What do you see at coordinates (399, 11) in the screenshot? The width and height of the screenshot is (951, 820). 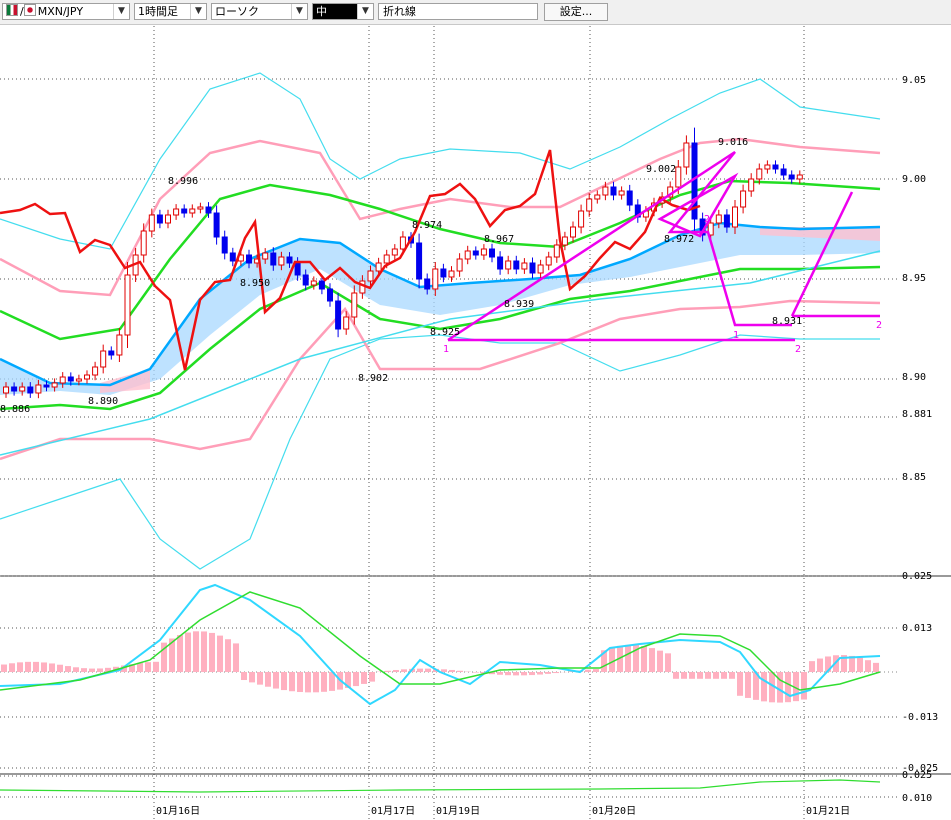 I see `drawing-tool-value: 折れ線` at bounding box center [399, 11].